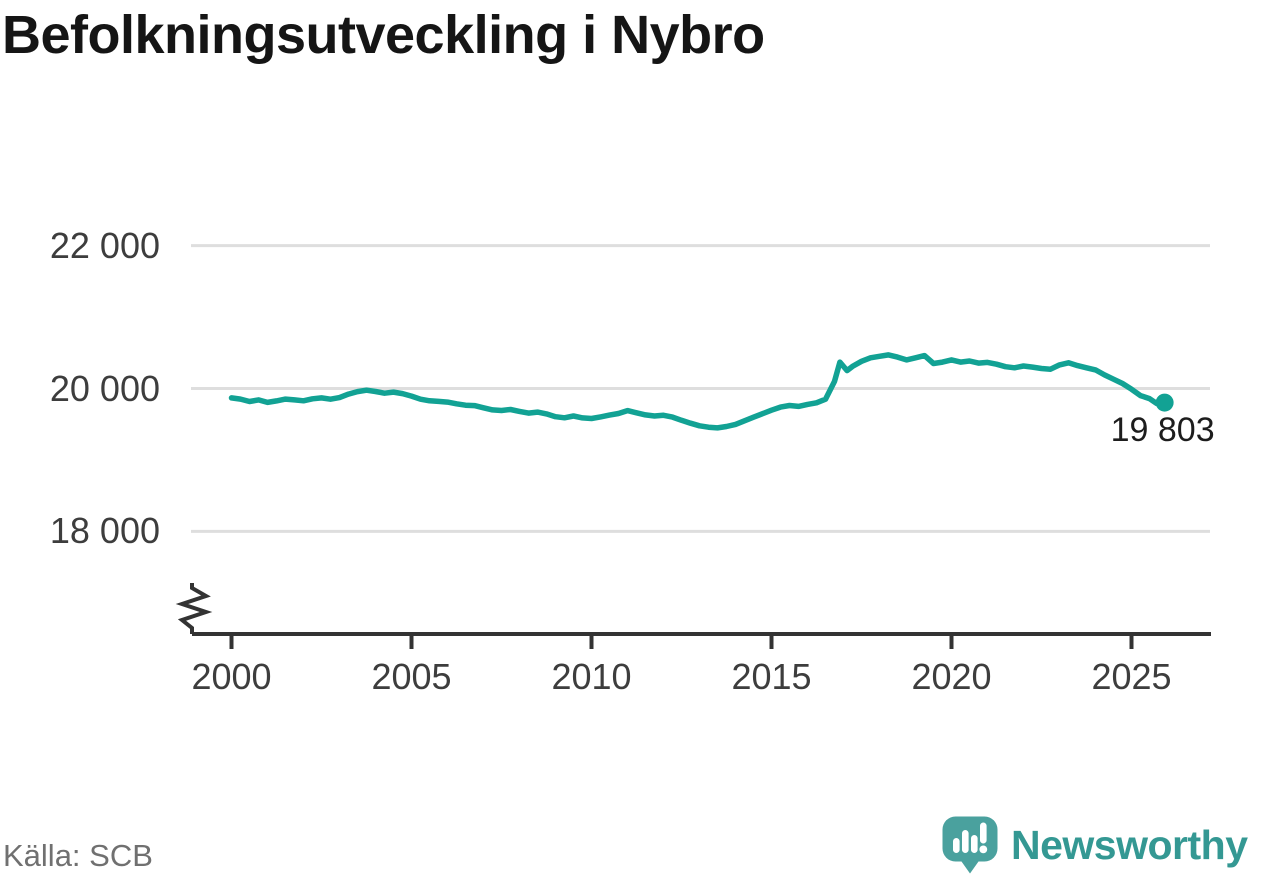 The height and width of the screenshot is (879, 1262). Describe the element at coordinates (591, 676) in the screenshot. I see `x-axis-tick-label: 2010` at that location.